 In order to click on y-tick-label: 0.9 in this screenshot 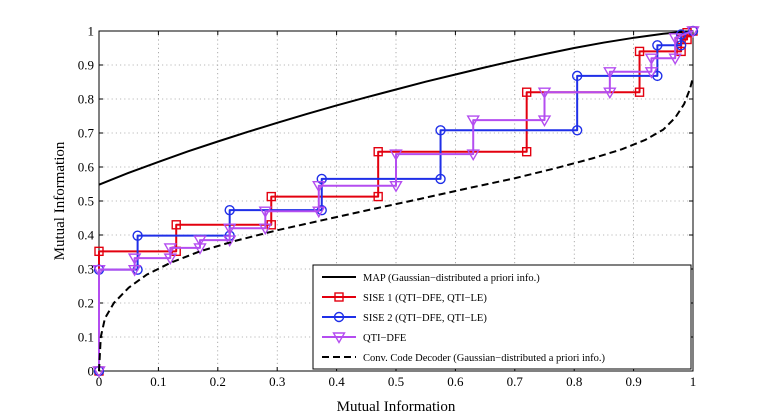, I will do `click(86, 65)`.